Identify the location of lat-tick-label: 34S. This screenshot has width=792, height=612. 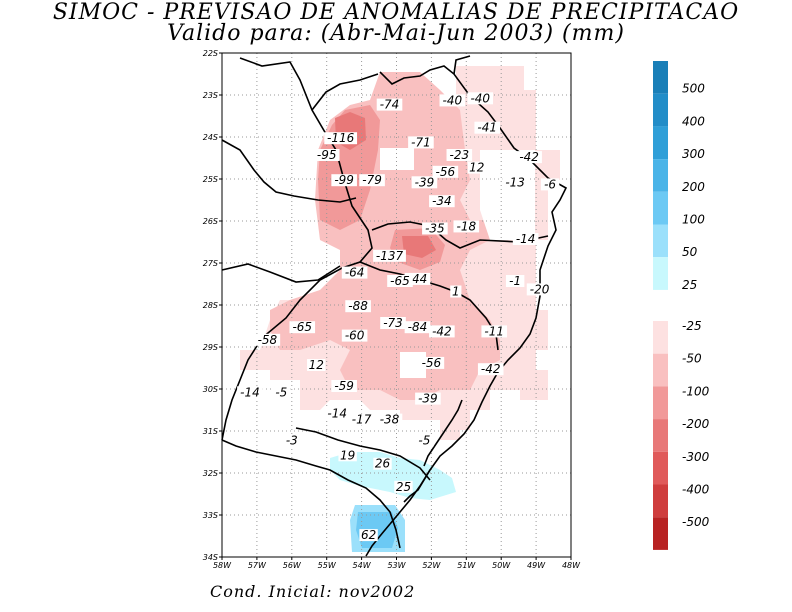
(210, 557).